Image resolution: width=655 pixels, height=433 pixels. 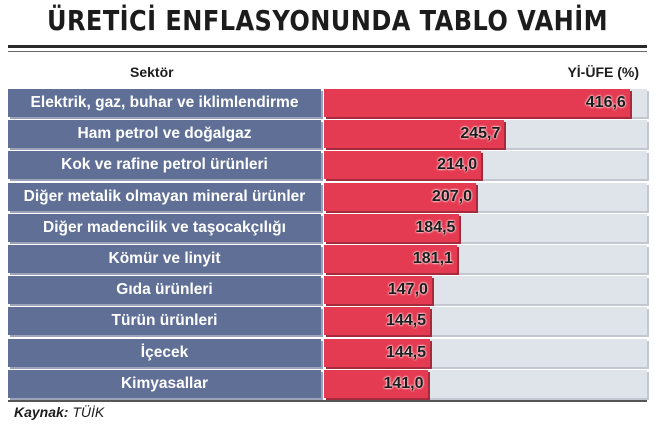 I want to click on value-label: 147,0, so click(x=407, y=290).